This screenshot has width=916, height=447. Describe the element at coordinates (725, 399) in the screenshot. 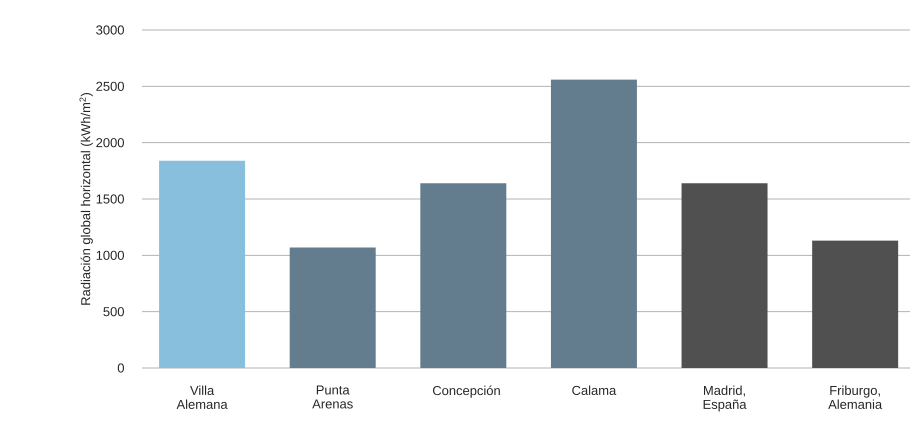

I see `x-tick-label: Madrid, España` at that location.